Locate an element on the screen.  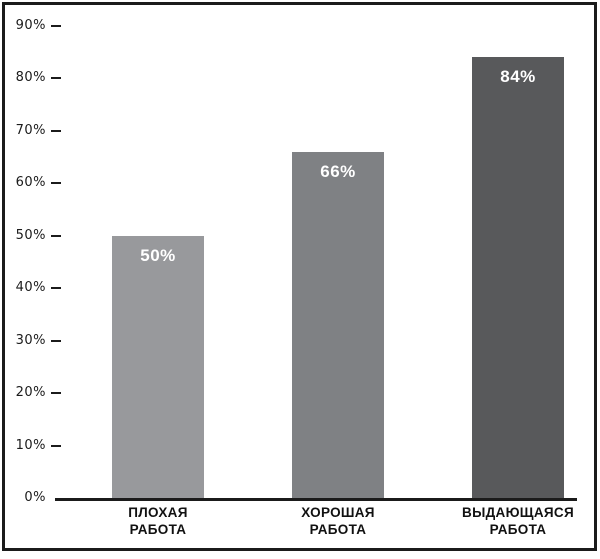
x-axis-category-label: ВЫДАЮЩАЯСЯ РАБОТА is located at coordinates (516, 521).